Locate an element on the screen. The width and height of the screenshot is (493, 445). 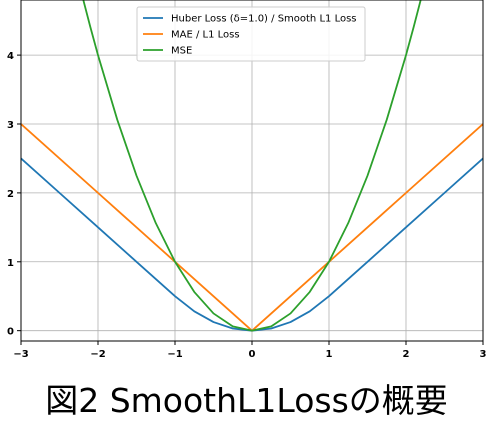
x-tick-label: 2 is located at coordinates (406, 354).